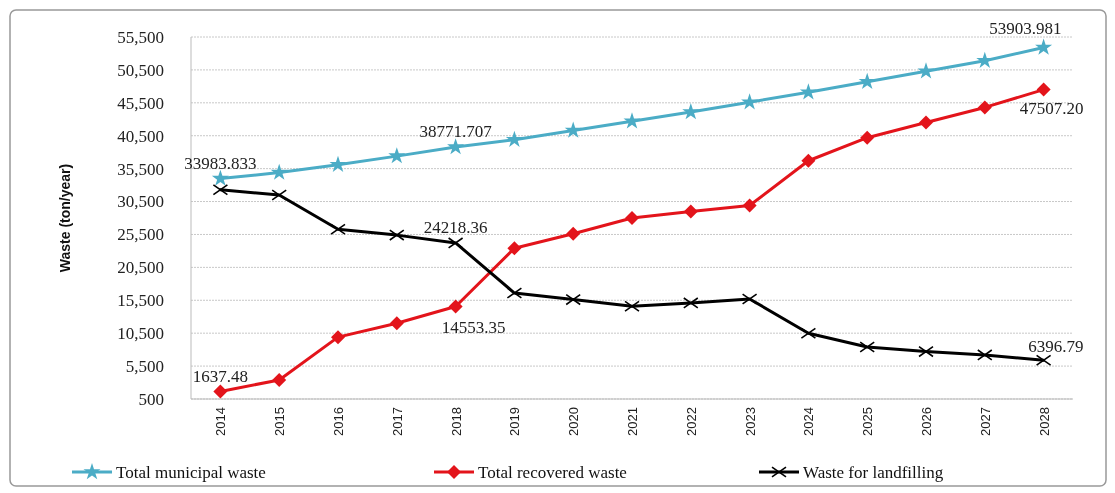  Describe the element at coordinates (691, 421) in the screenshot. I see `x-tick-label: 2022` at that location.